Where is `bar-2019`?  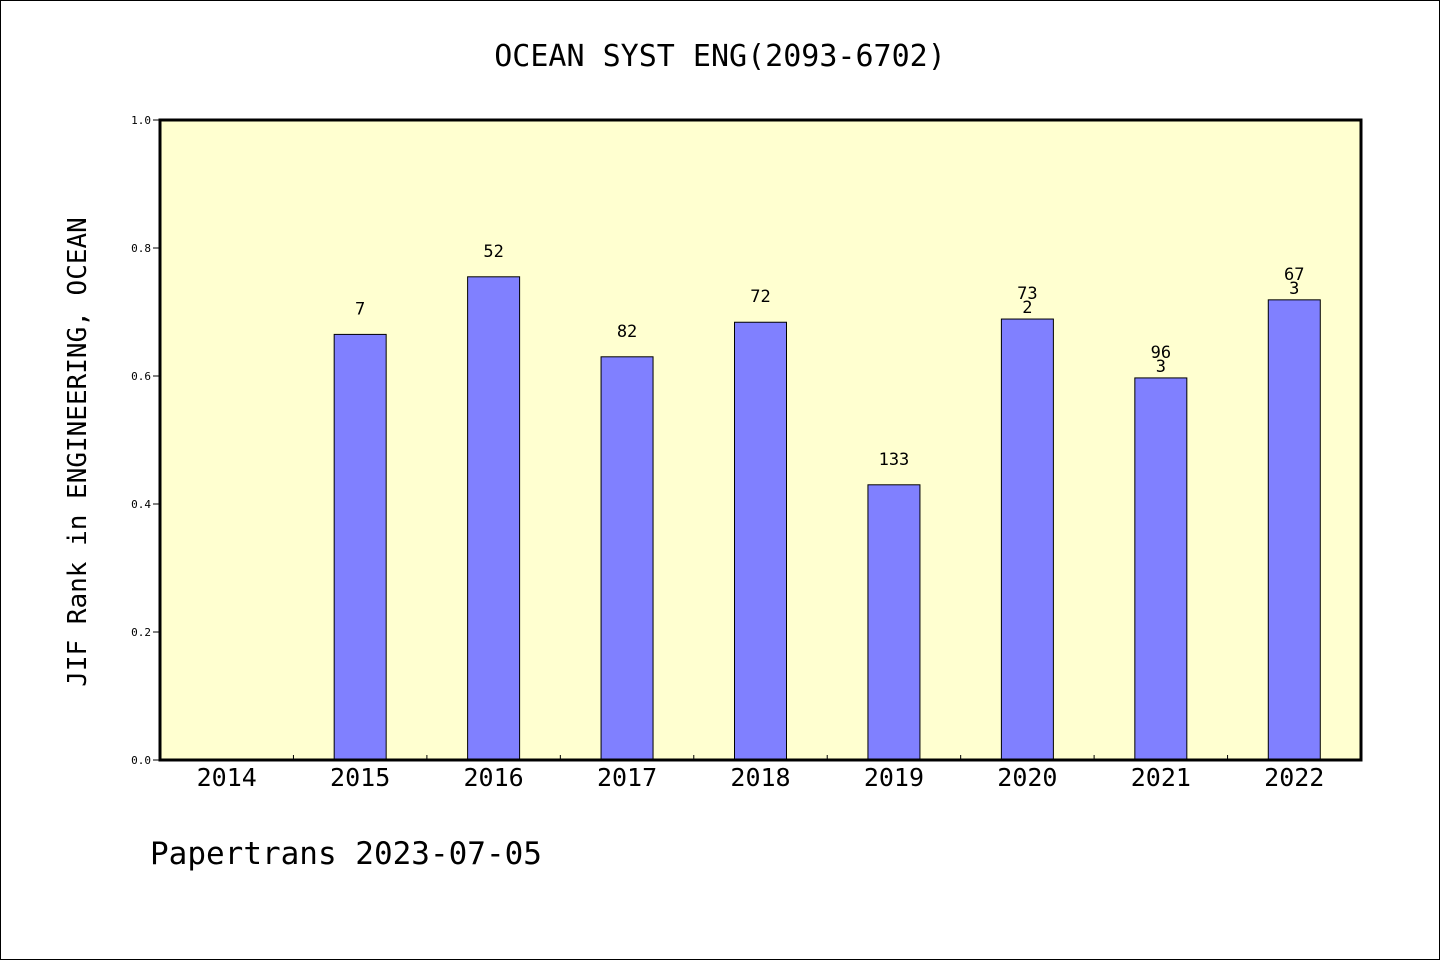
bar-2019 is located at coordinates (894, 622).